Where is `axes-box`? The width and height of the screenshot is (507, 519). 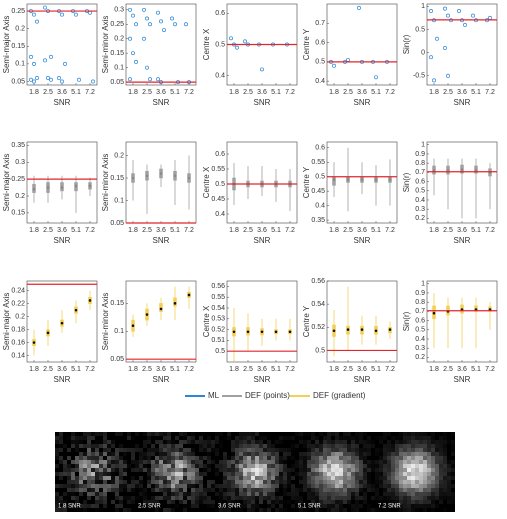
axes-box is located at coordinates (161, 44).